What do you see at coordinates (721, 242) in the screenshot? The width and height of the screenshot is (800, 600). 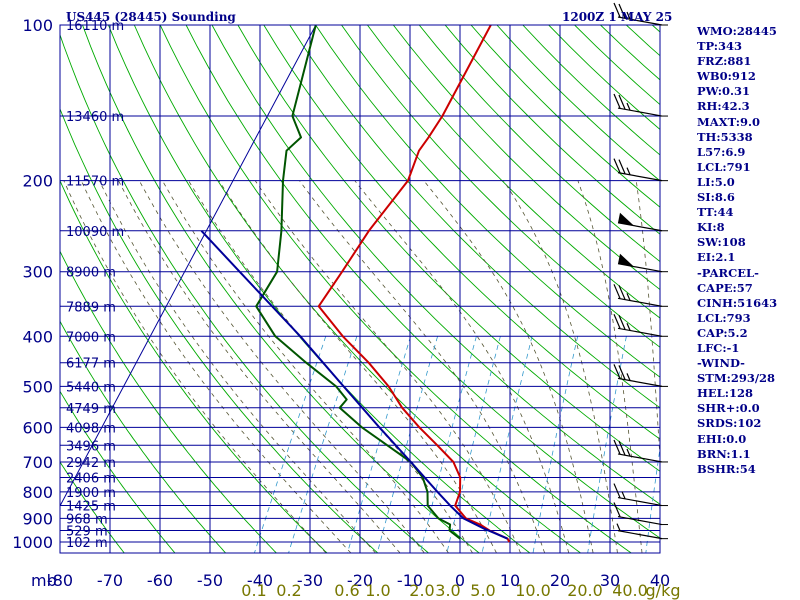 I see `stat-item: SW:108` at bounding box center [721, 242].